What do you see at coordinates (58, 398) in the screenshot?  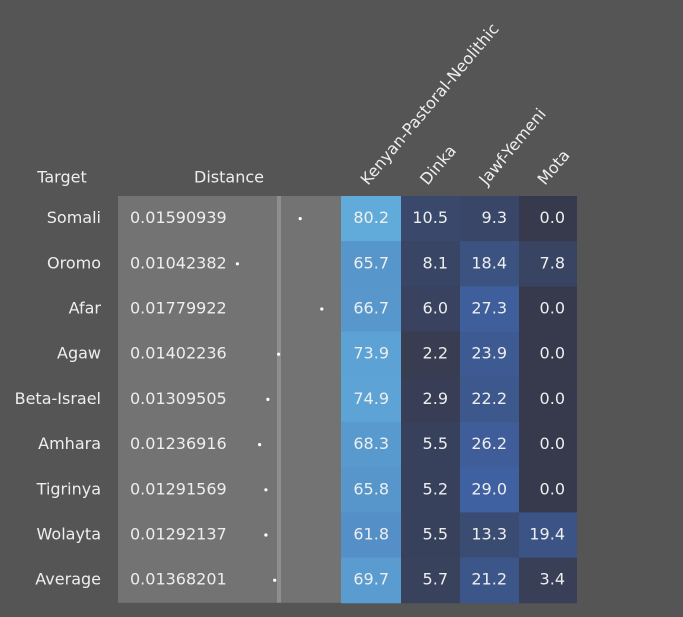 I see `target-label: Beta-Israel` at bounding box center [58, 398].